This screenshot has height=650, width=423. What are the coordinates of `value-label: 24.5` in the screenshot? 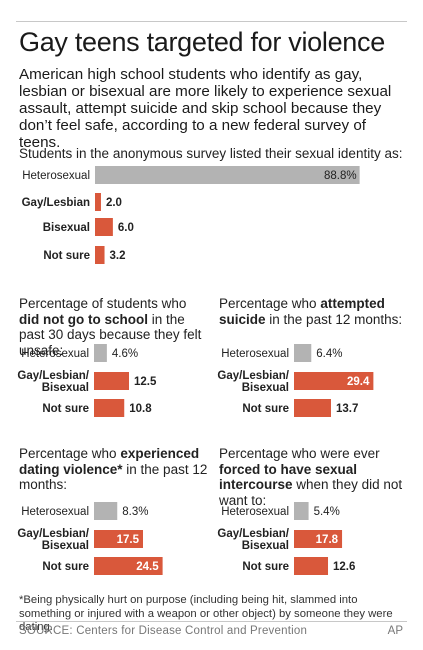 It's located at (147, 567).